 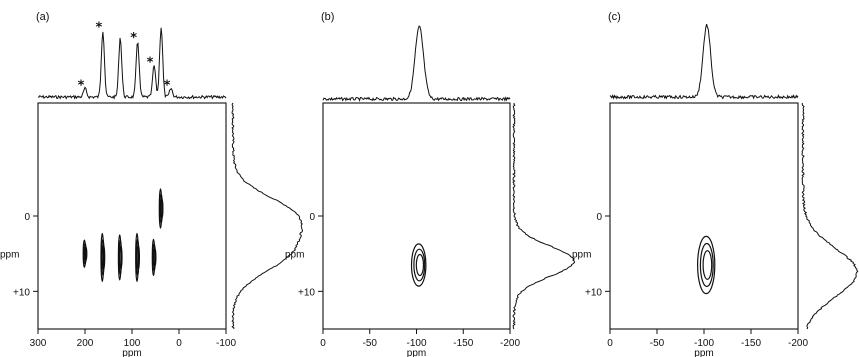 I want to click on x-tick-label: 200, so click(x=85, y=343).